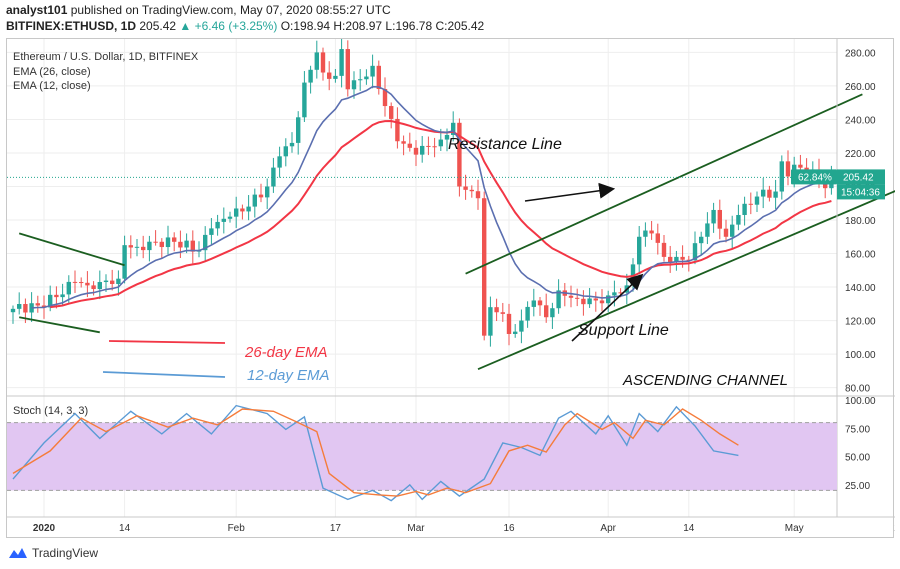 The height and width of the screenshot is (569, 900). I want to click on price-tick-label: 280.00, so click(860, 53).